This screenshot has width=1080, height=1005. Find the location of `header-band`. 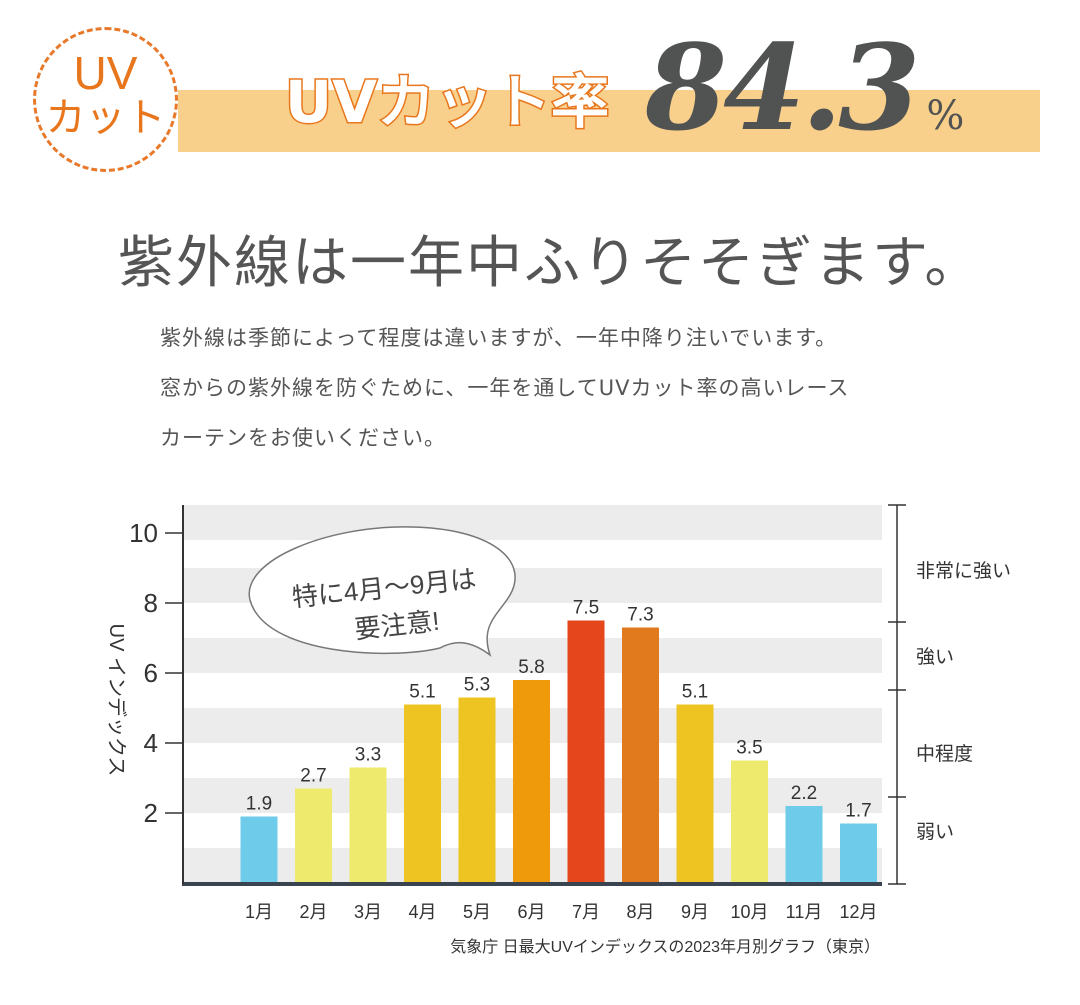

header-band is located at coordinates (609, 121).